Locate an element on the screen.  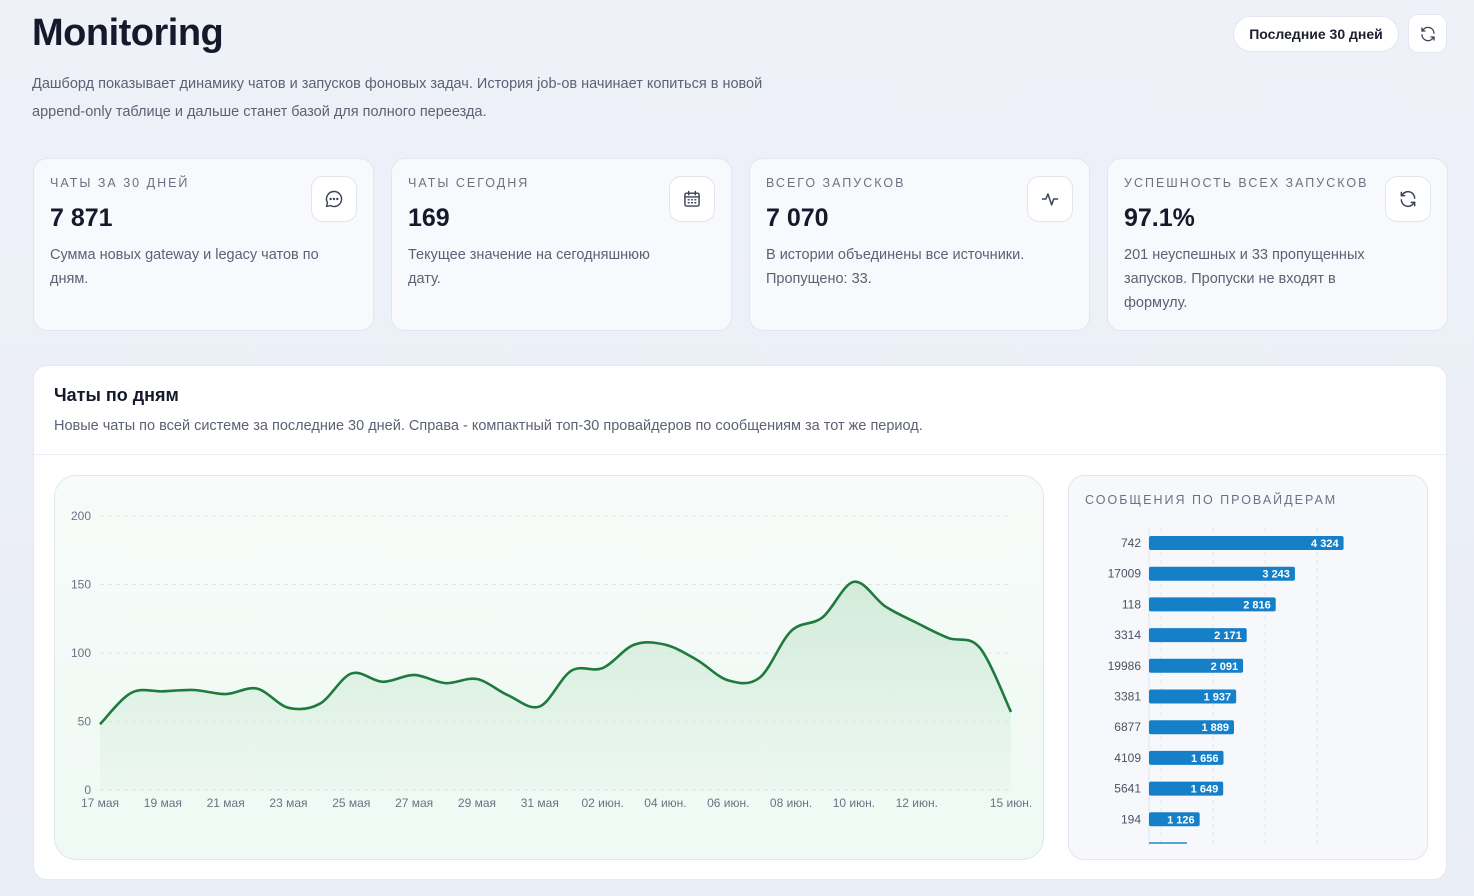
x-tick-label: 25 мая is located at coordinates (351, 803).